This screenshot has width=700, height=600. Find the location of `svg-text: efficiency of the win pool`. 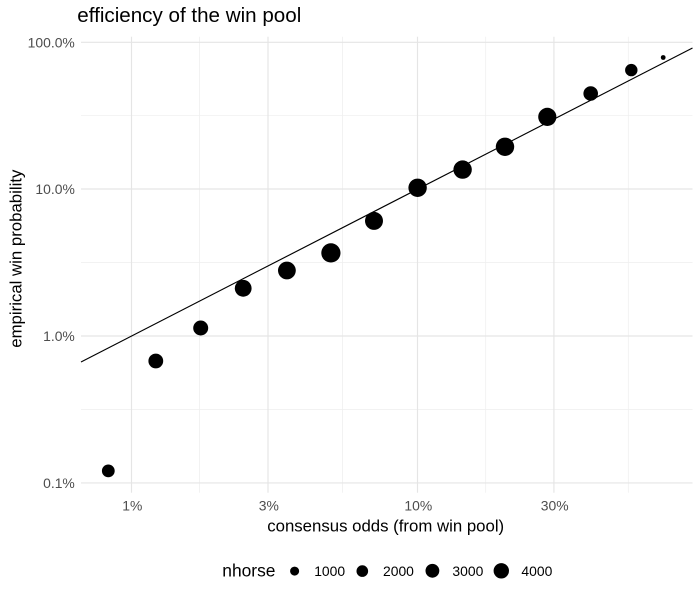

svg-text: efficiency of the win pool is located at coordinates (189, 15).